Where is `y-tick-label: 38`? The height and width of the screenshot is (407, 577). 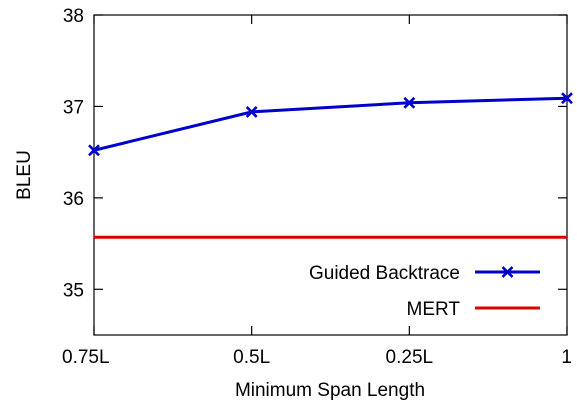
y-tick-label: 38 is located at coordinates (73, 16).